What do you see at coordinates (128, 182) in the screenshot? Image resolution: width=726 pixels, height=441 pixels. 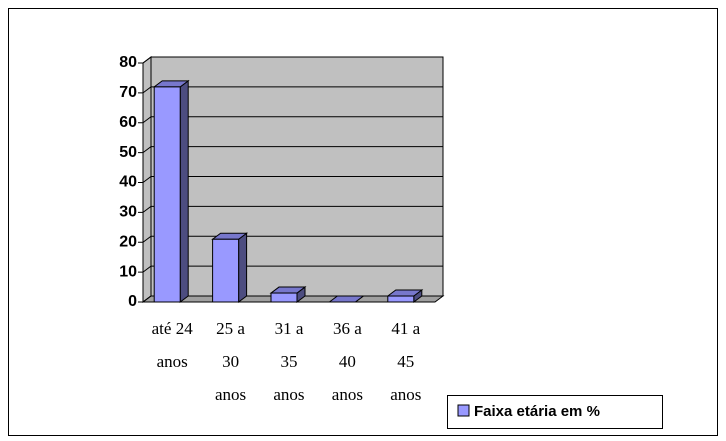 I see `y-tick-label: 40` at bounding box center [128, 182].